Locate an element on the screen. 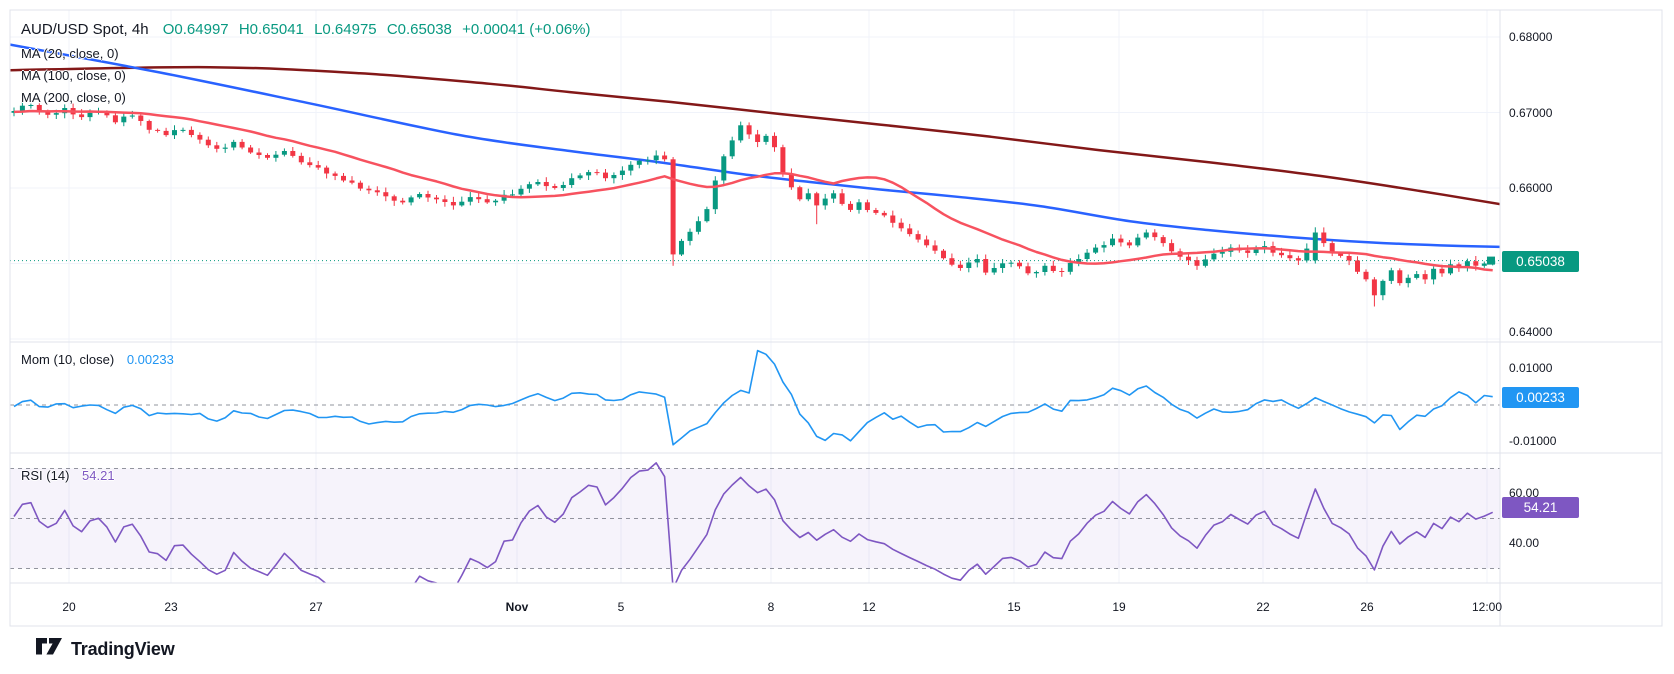 This screenshot has height=674, width=1674. rsi-legend-label: RSI (14) is located at coordinates (45, 475).